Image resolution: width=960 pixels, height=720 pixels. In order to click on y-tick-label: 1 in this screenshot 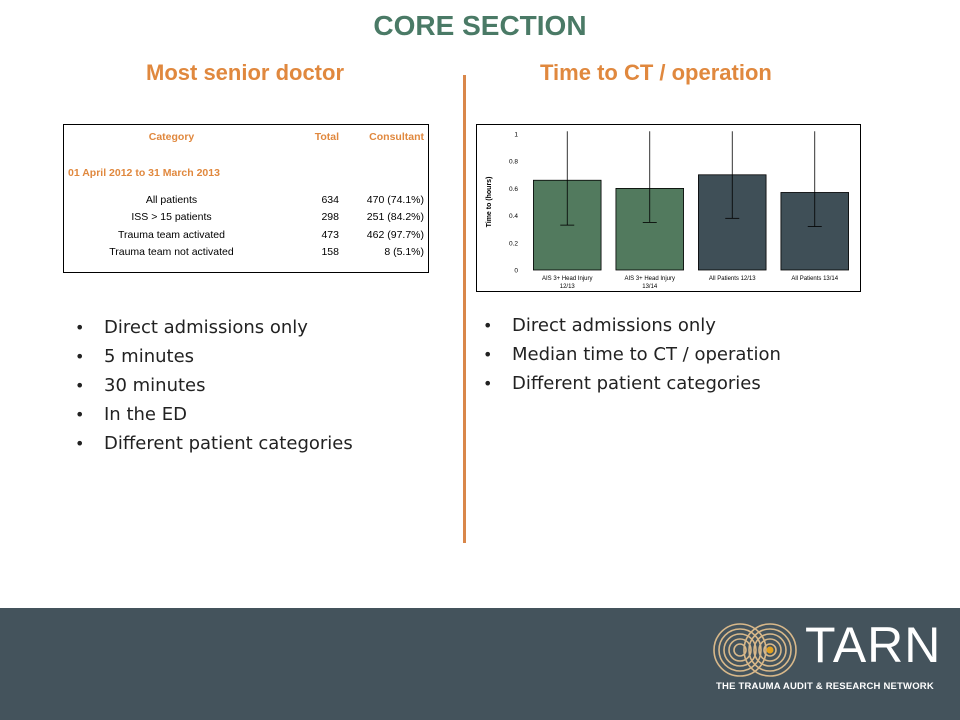, I will do `click(516, 135)`.